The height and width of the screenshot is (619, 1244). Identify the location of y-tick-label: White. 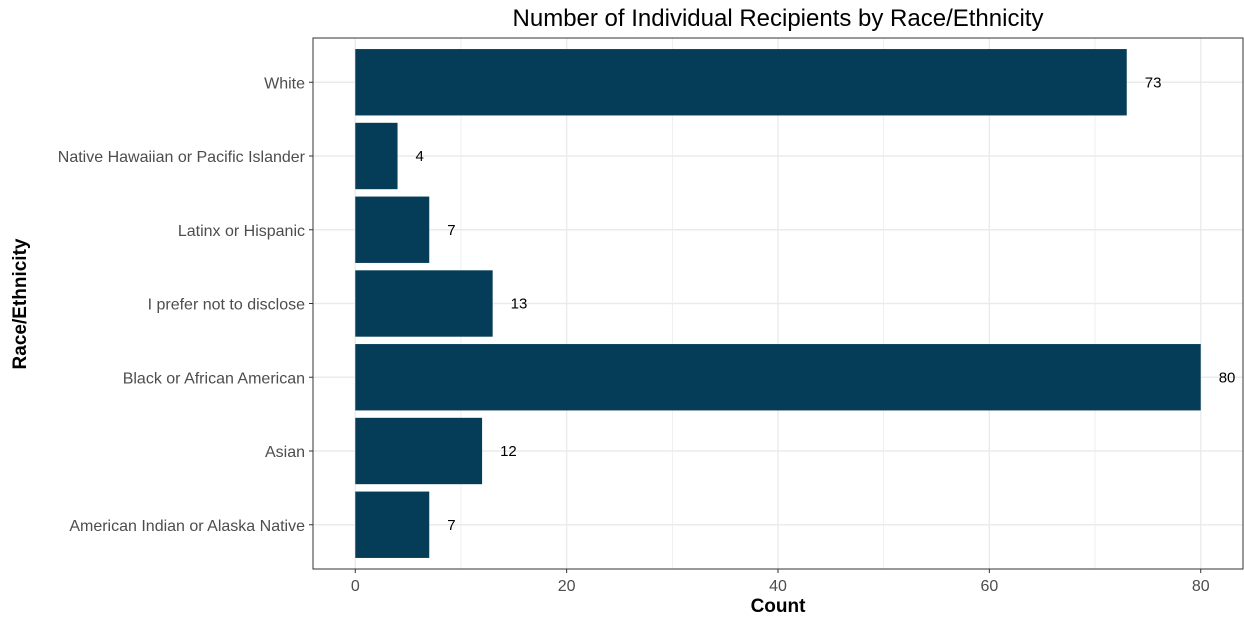
(284, 83).